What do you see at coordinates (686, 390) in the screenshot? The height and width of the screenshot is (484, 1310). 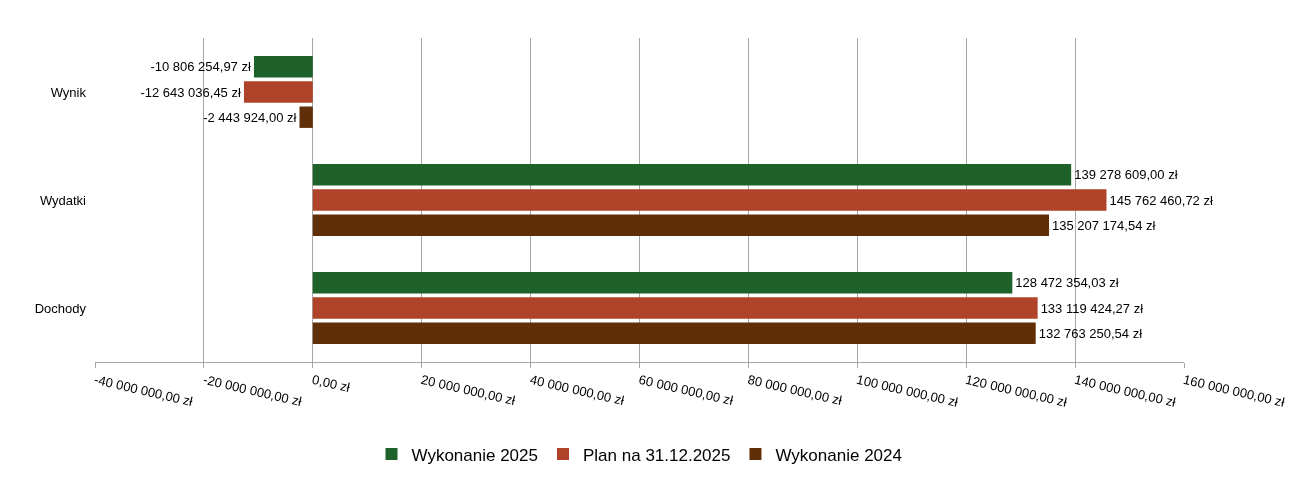 I see `x-tick-label: 60 000 000,00 zł` at bounding box center [686, 390].